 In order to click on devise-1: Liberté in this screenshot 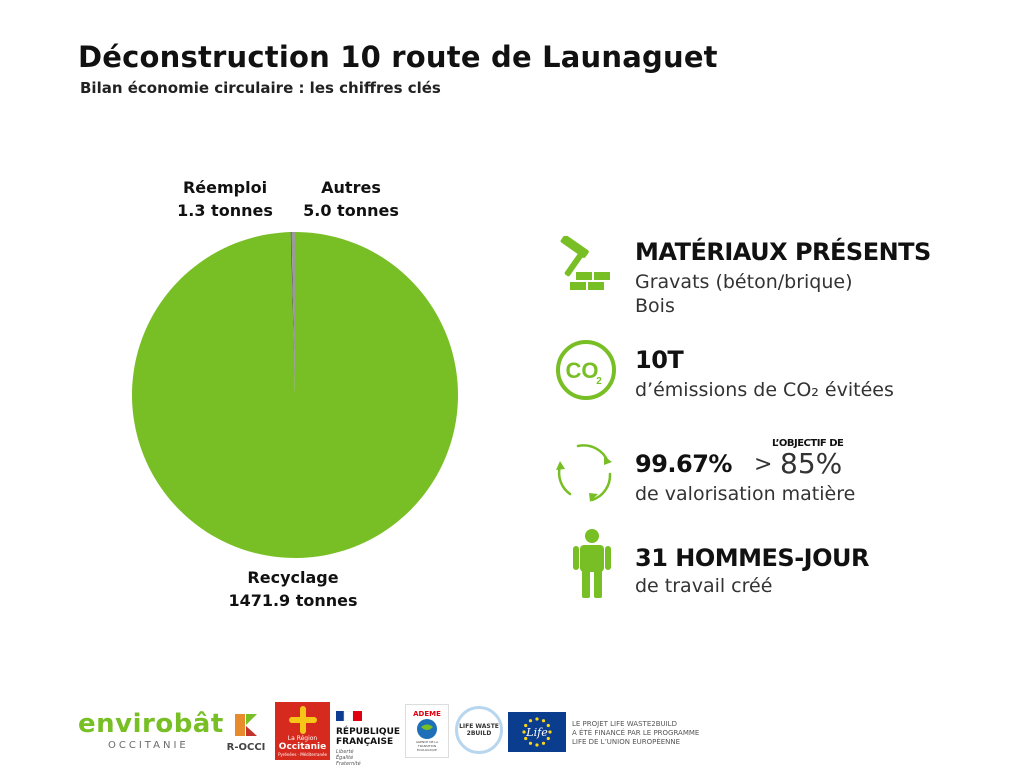, I will do `click(345, 752)`.